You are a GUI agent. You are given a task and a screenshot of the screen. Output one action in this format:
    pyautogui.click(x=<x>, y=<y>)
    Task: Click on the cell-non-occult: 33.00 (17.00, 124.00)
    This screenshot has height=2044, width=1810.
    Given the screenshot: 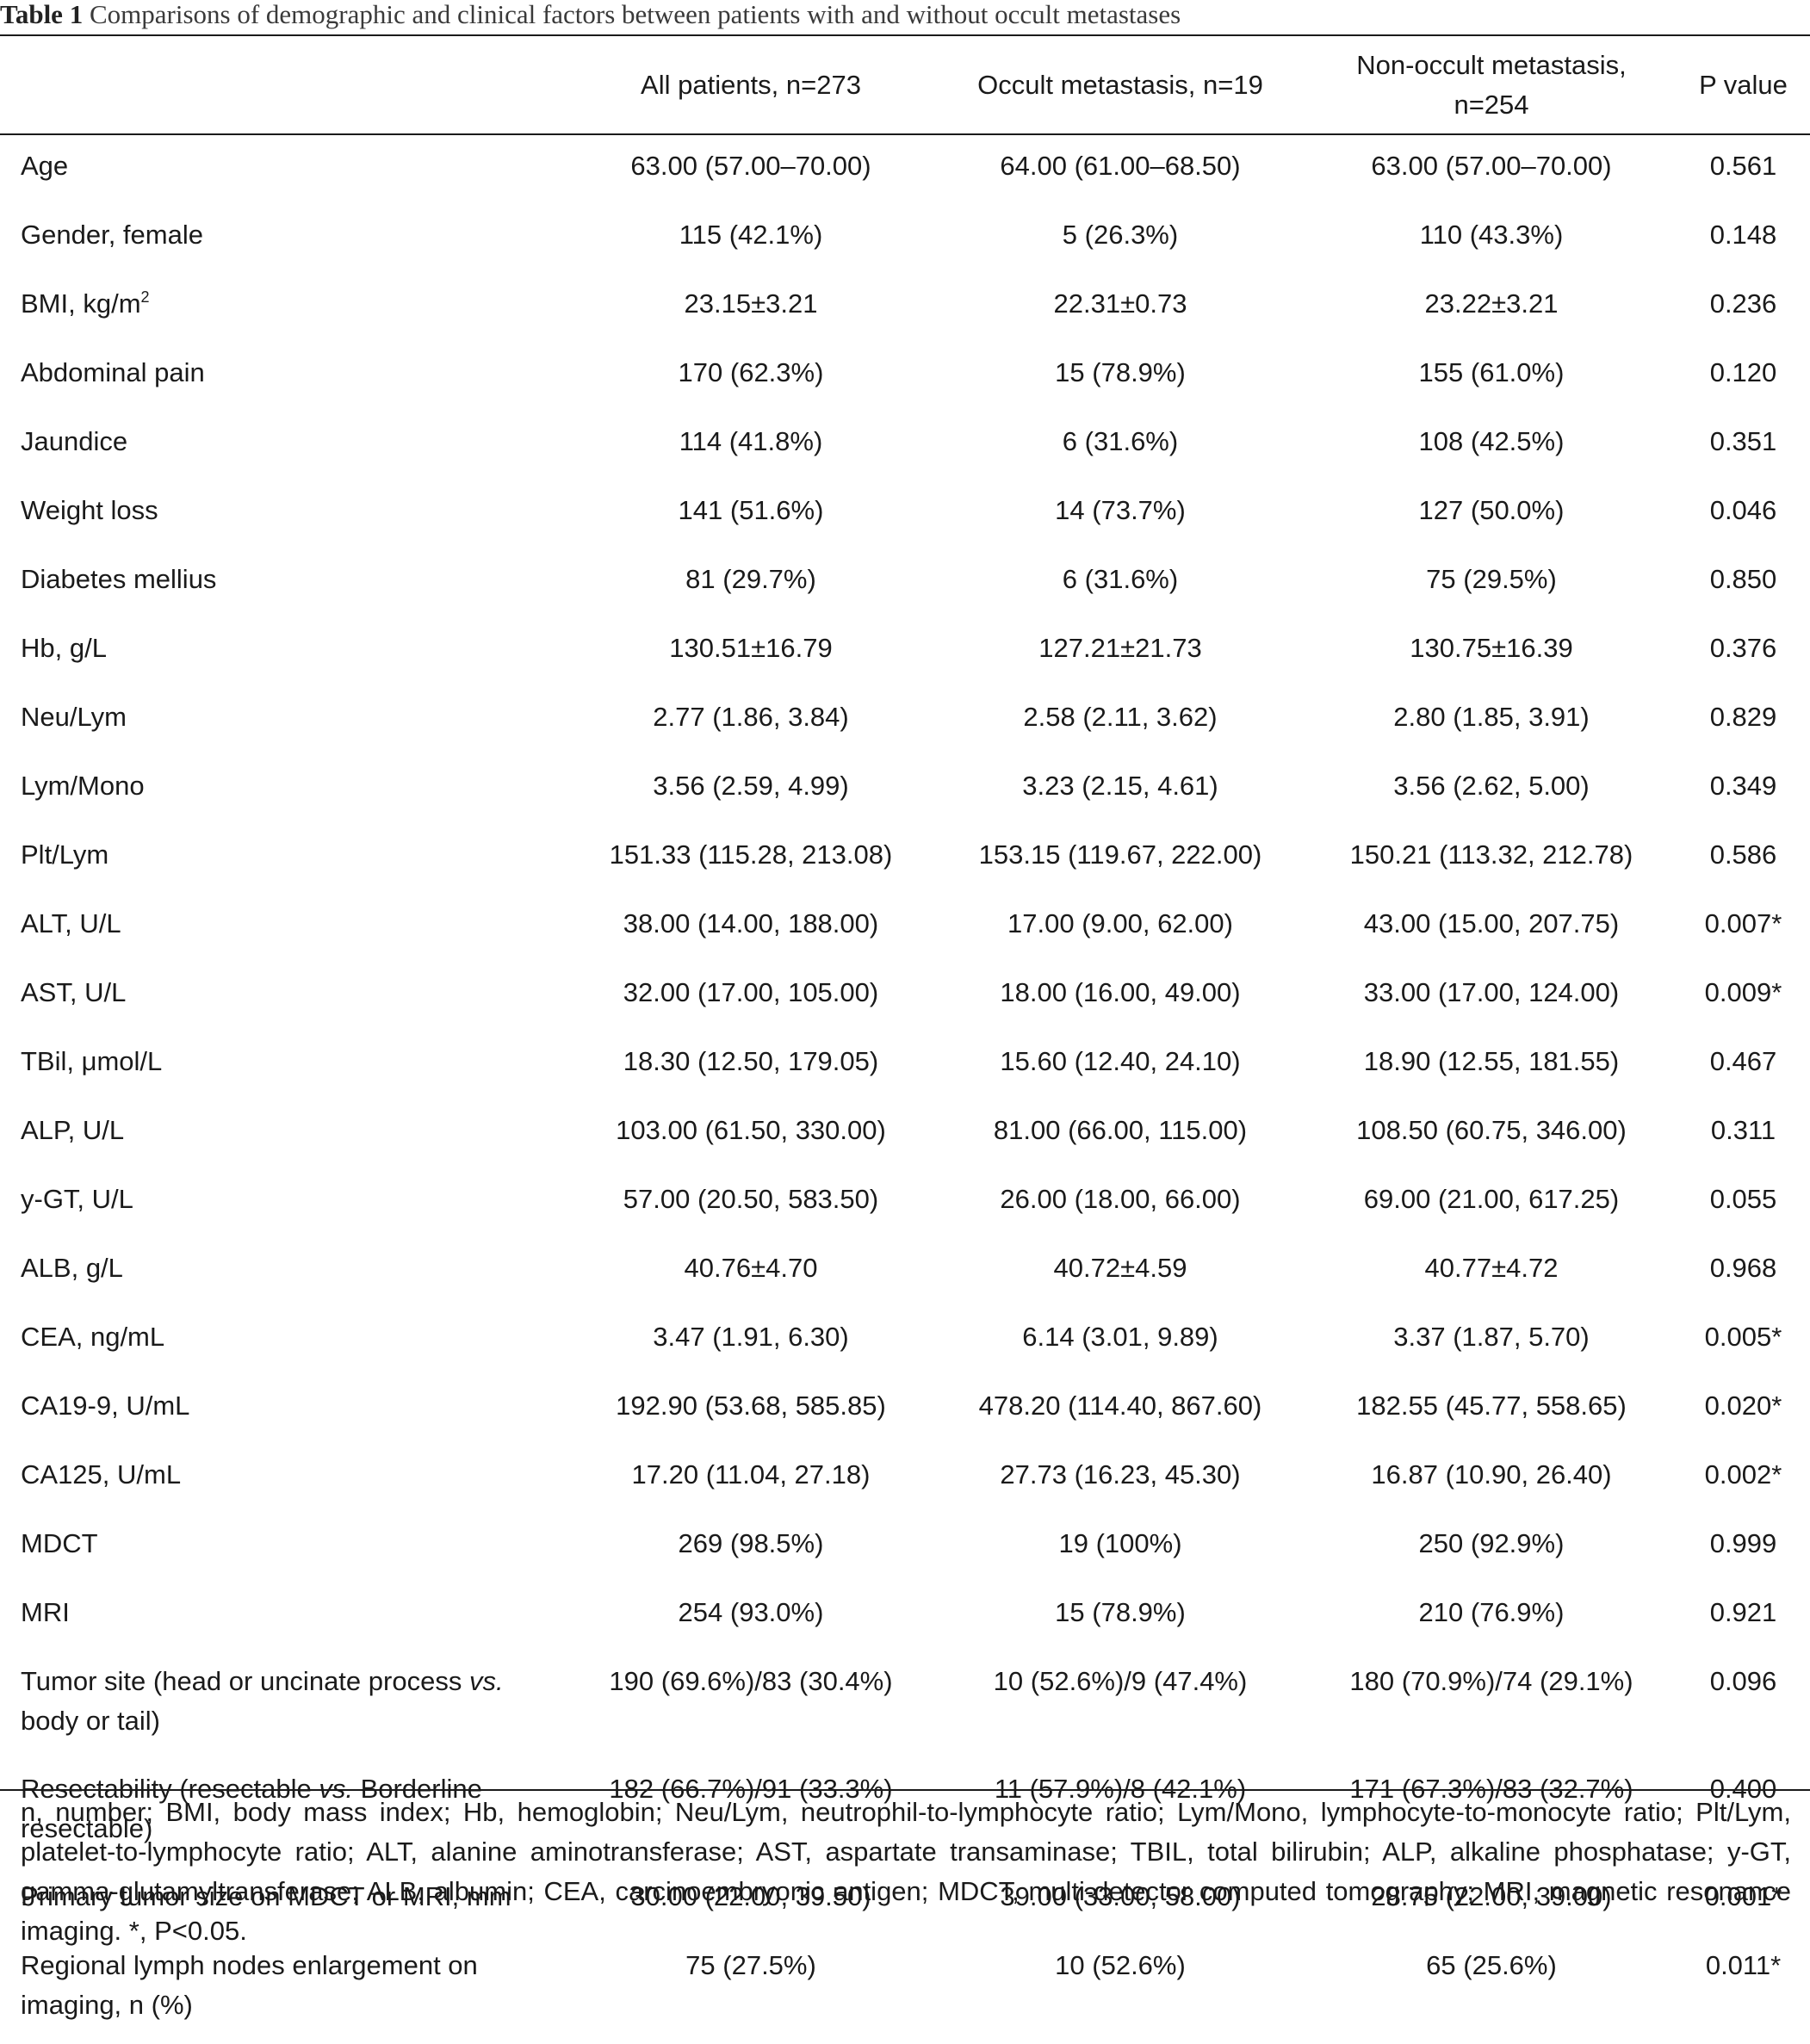 What is the action you would take?
    pyautogui.click(x=1491, y=992)
    